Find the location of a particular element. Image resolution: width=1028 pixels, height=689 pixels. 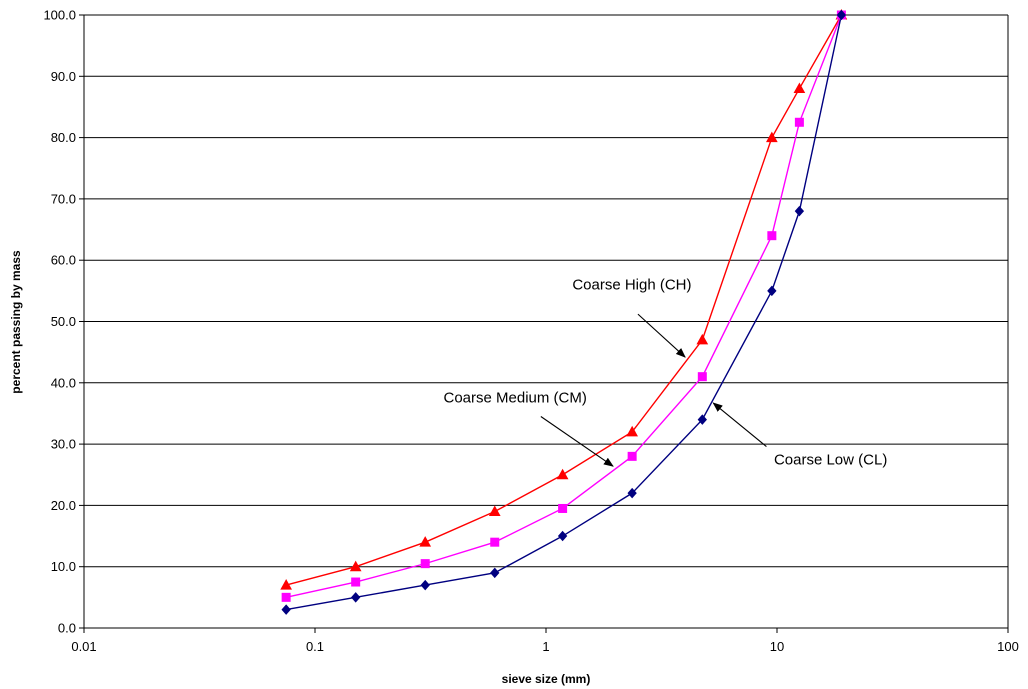

cm-annotation-arrow is located at coordinates (577, 441).